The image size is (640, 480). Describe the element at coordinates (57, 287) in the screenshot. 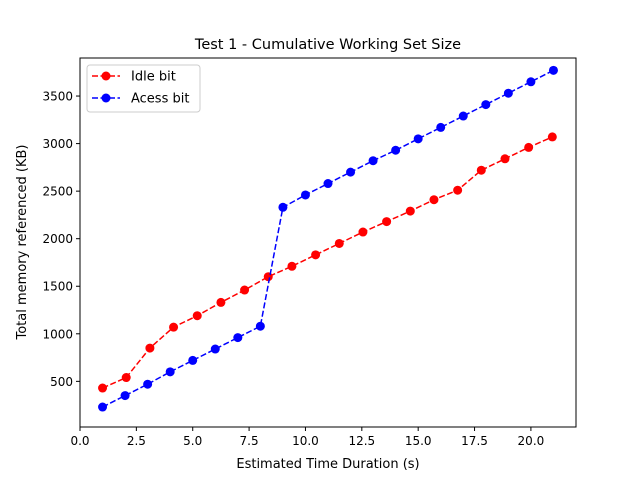

I see `y-tick-label: 1500` at that location.